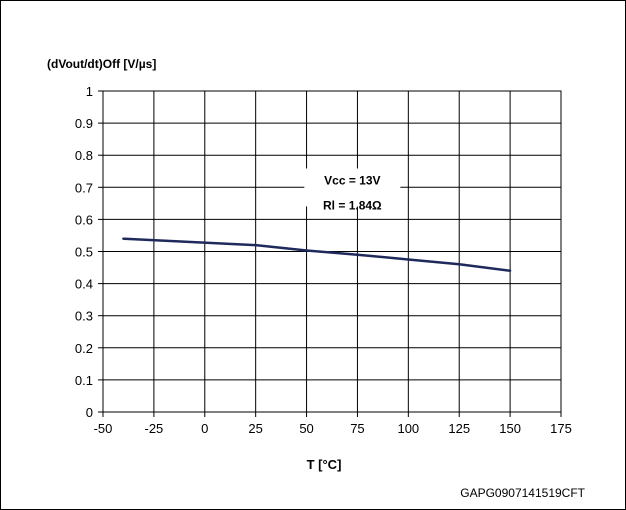 The image size is (626, 510). Describe the element at coordinates (84, 252) in the screenshot. I see `y-tick-label: 0.5` at that location.